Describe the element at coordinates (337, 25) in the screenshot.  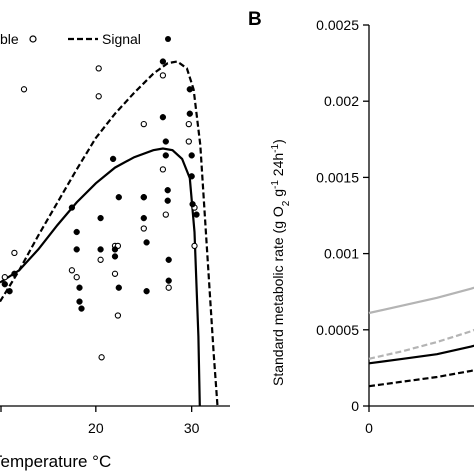
I see `panel-b-y-tick-label: 0.0025` at that location.